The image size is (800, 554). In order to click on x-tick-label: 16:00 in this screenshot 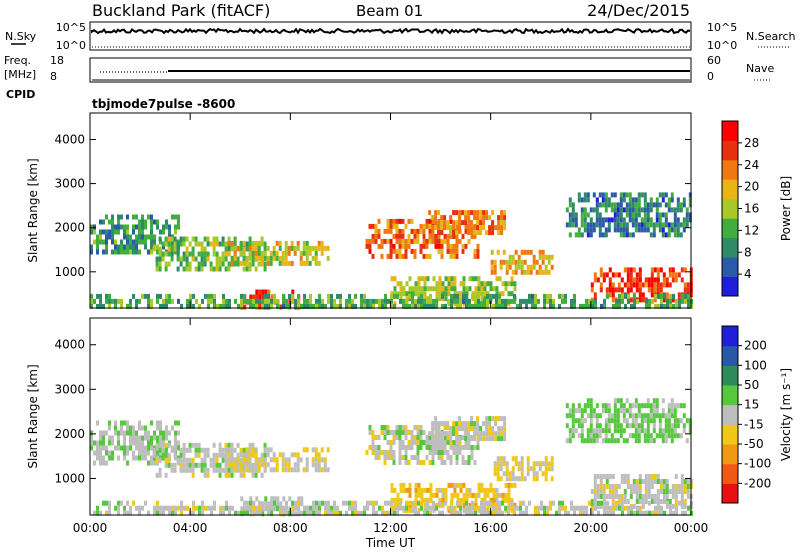, I will do `click(490, 528)`.